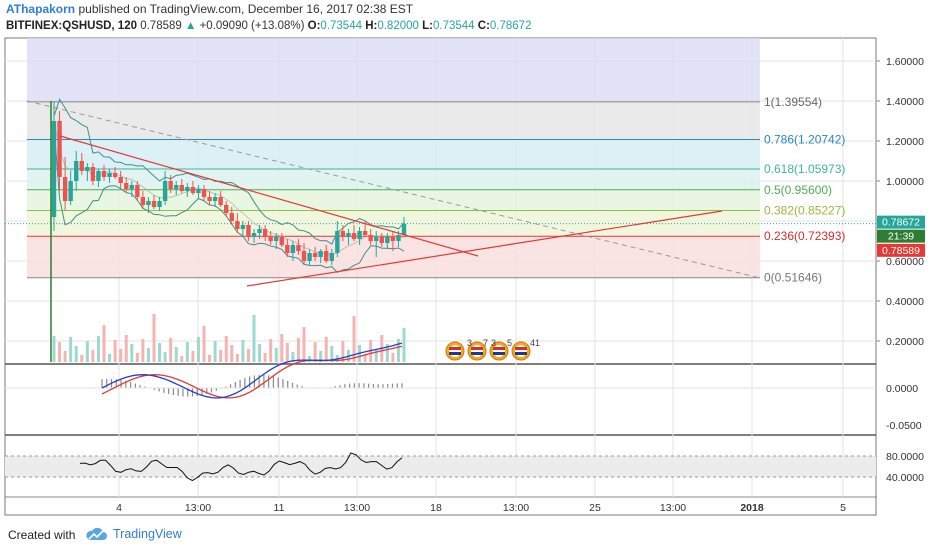  I want to click on tradingview-cloud-icon, so click(96, 536).